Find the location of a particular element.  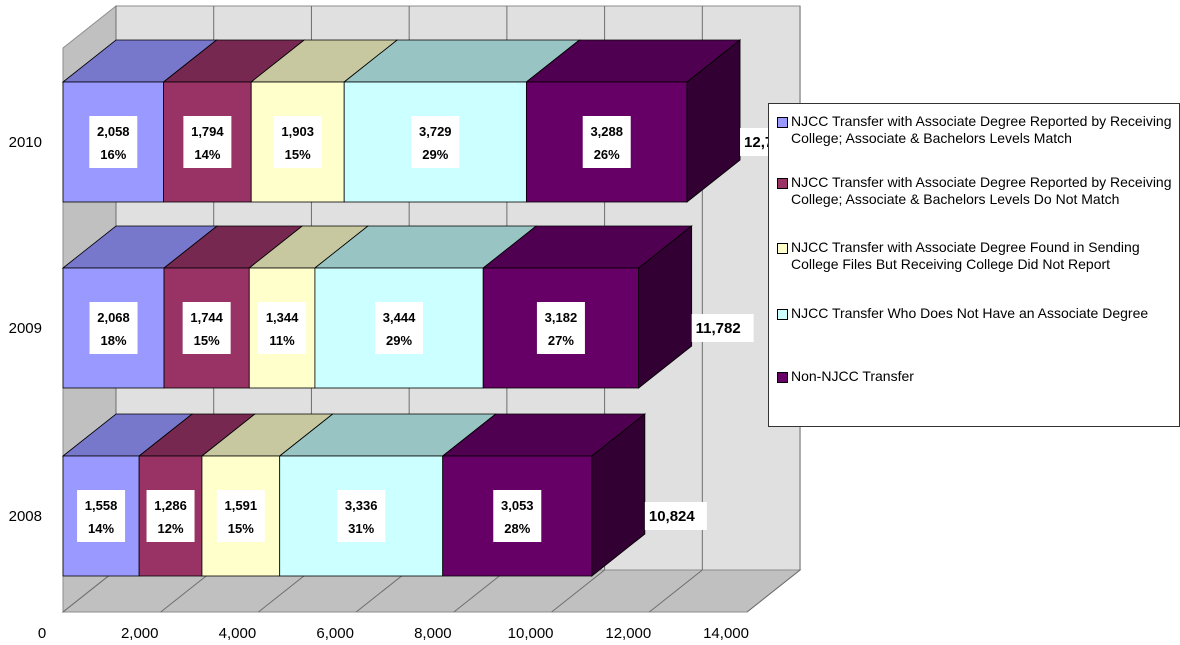

x-tick-label: 2,000 is located at coordinates (140, 633).